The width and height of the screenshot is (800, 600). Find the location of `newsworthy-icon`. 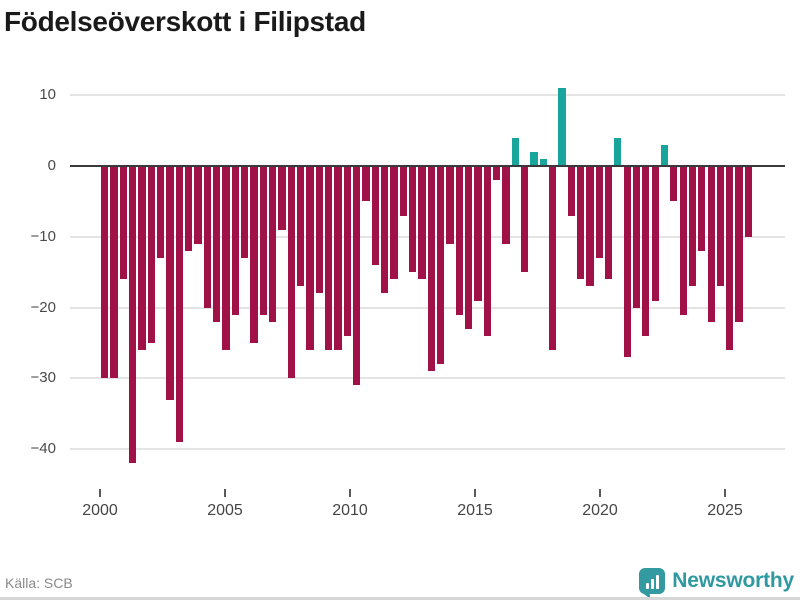

newsworthy-icon is located at coordinates (652, 581).